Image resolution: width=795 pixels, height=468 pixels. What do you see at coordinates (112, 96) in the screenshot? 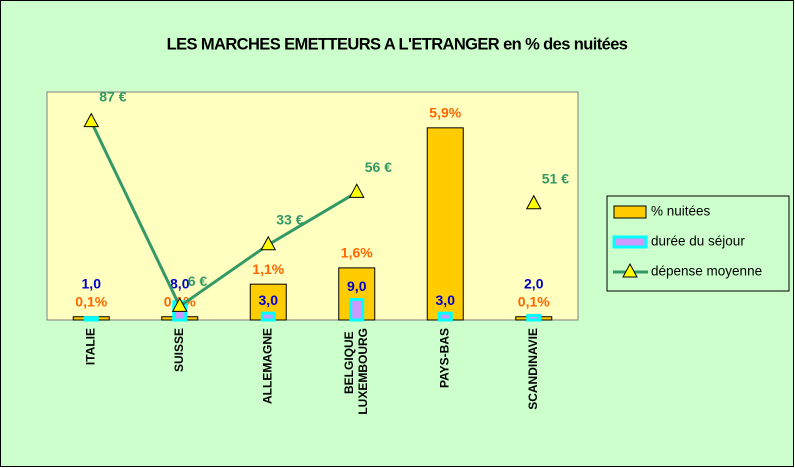
I see `data-label: 87 €` at bounding box center [112, 96].